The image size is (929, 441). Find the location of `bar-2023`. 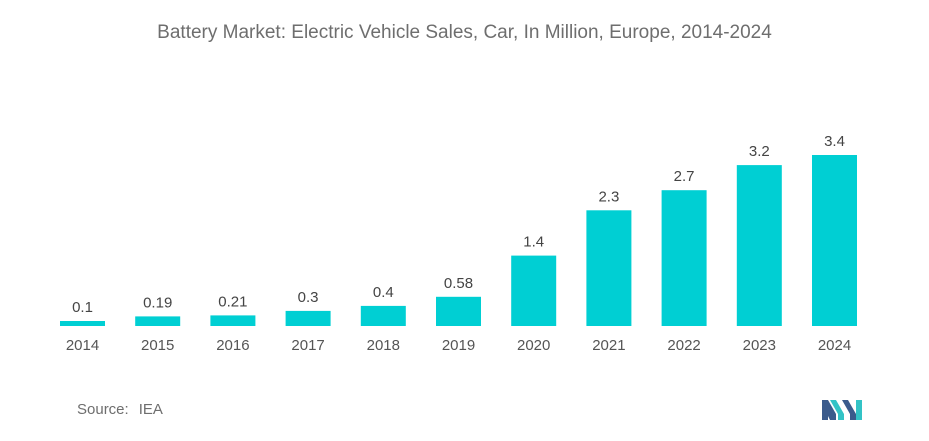

bar-2023 is located at coordinates (759, 245).